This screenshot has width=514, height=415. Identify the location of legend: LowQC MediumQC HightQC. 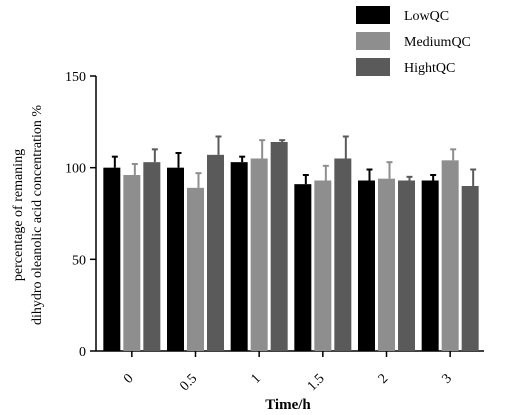
(413, 41).